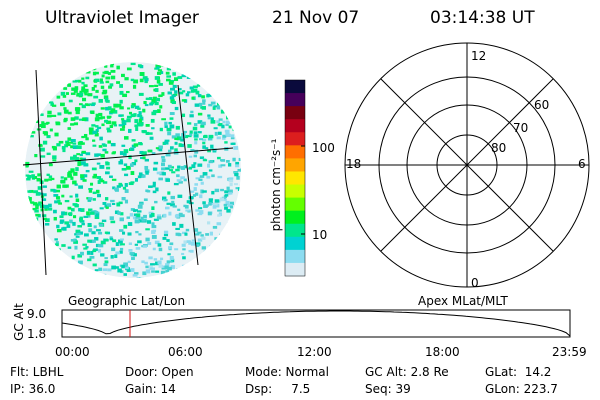 This screenshot has height=400, width=600. I want to click on colorbar-swatch, so click(295, 243).